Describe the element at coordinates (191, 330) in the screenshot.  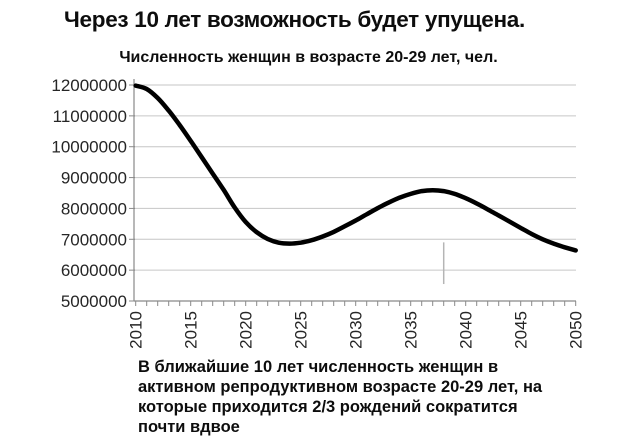
I see `svg-text: 2015` at that location.